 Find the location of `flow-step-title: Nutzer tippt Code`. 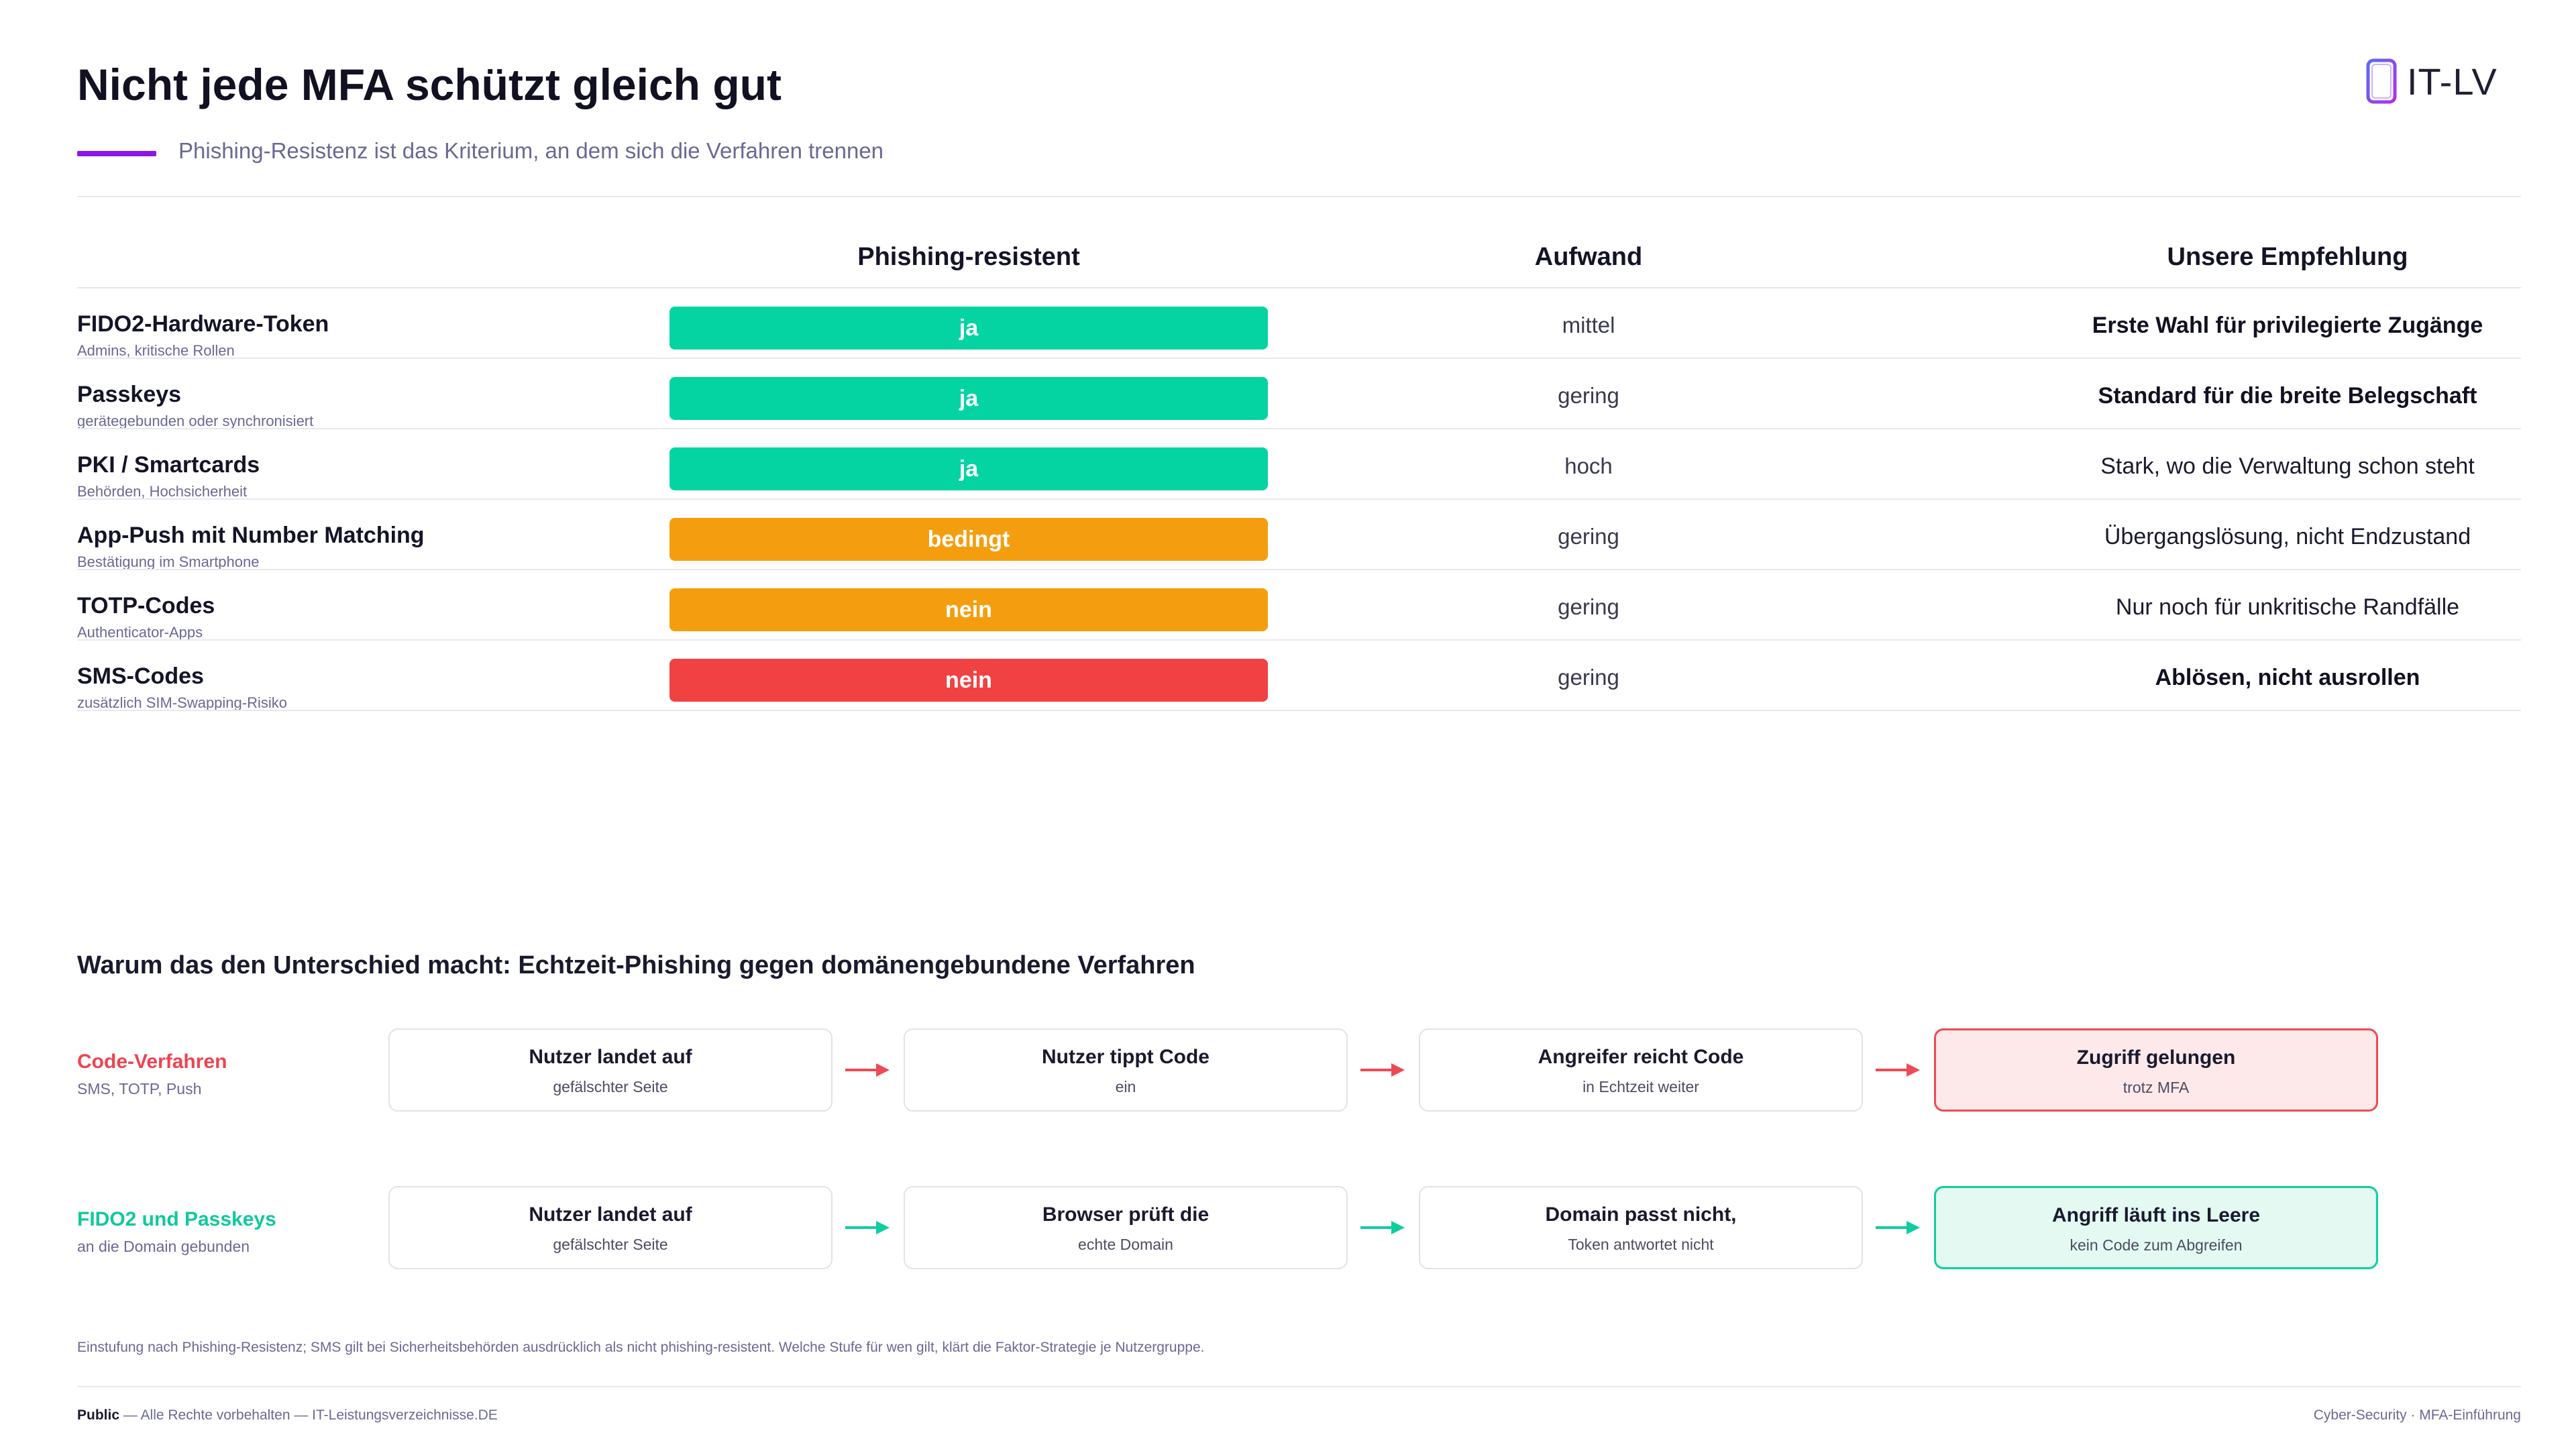

flow-step-title: Nutzer tippt Code is located at coordinates (1126, 1057).